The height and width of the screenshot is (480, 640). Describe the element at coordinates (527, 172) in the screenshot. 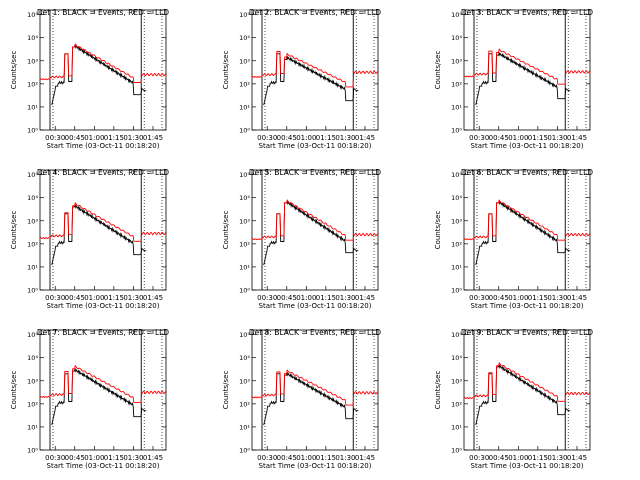

I see `panel-title: Det 6: BLACK = Events, RED = LLD` at that location.